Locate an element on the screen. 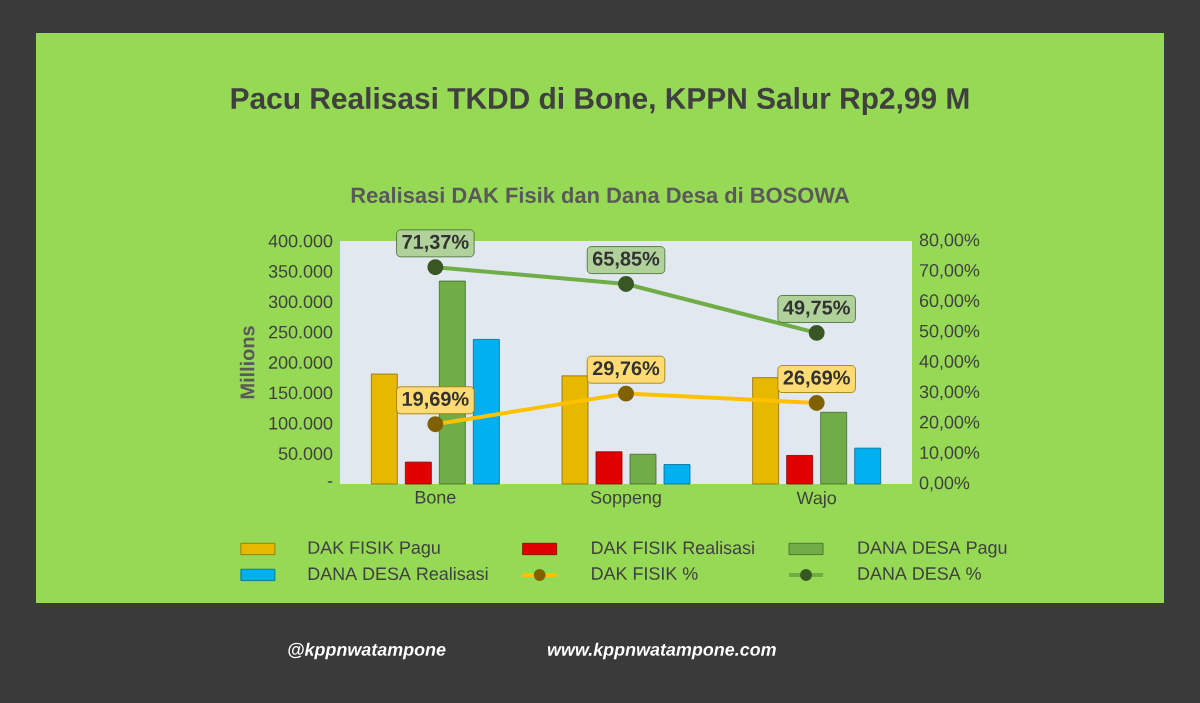 The height and width of the screenshot is (703, 1200). y-axis-title: Millions is located at coordinates (247, 362).